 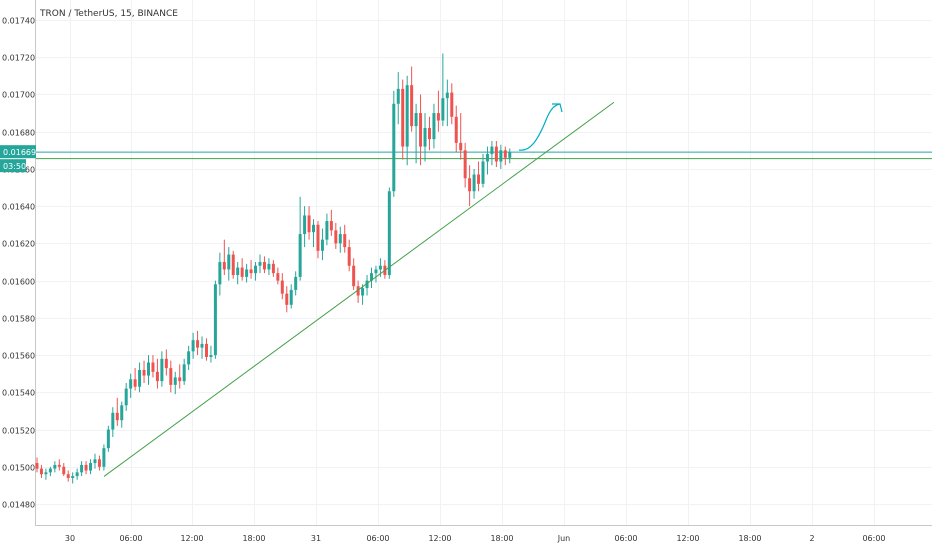 What do you see at coordinates (564, 538) in the screenshot?
I see `time-tick-label: Jun` at bounding box center [564, 538].